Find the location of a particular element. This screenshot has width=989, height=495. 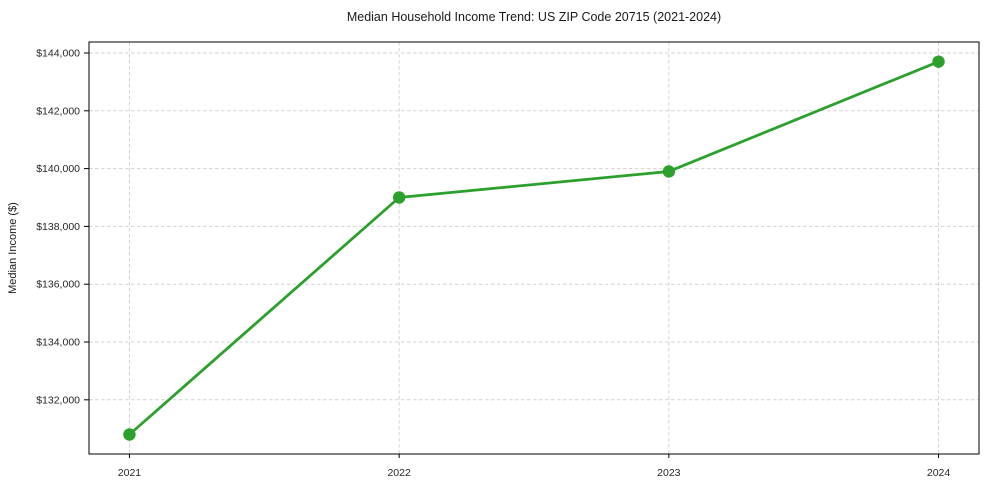

y-tick-label: $134,000 is located at coordinates (58, 343).